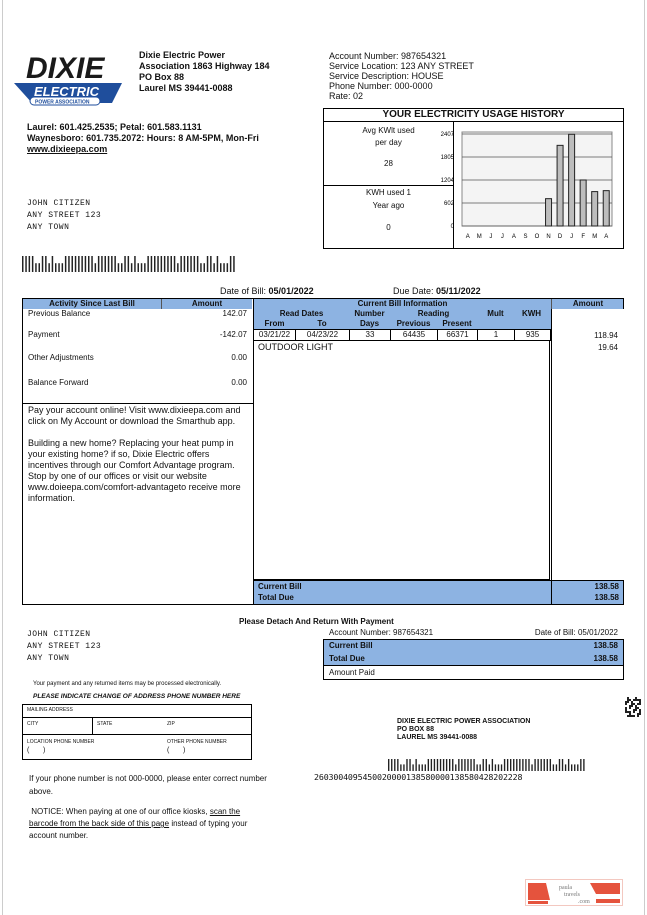 This screenshot has height=915, width=647. What do you see at coordinates (59, 203) in the screenshot?
I see `customer-name: JOHN CITIZEN` at bounding box center [59, 203].